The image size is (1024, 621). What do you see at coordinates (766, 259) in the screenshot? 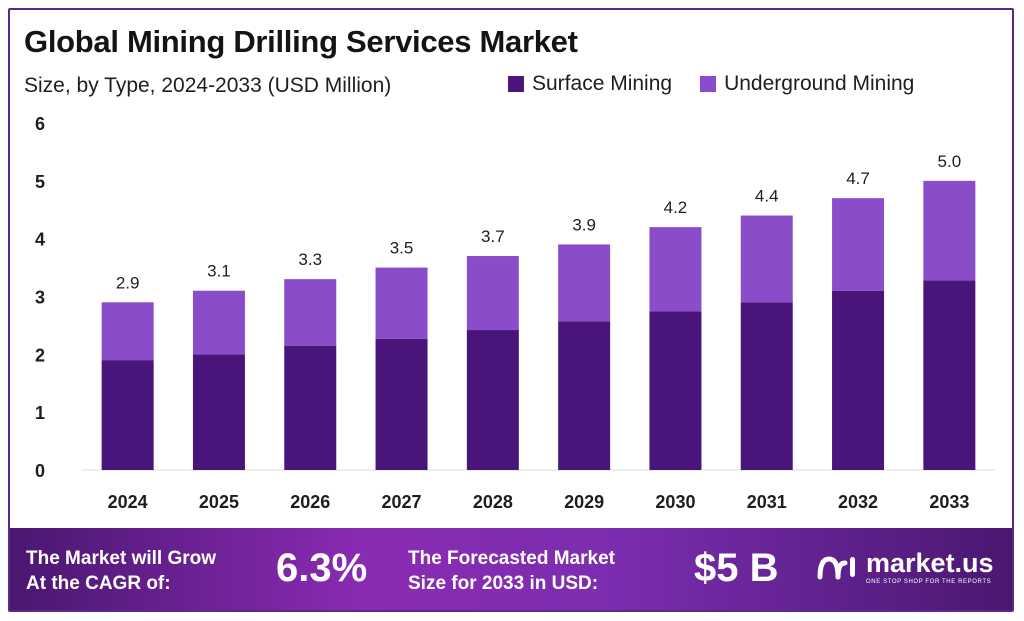
I see `bar-underground-2031` at bounding box center [766, 259].